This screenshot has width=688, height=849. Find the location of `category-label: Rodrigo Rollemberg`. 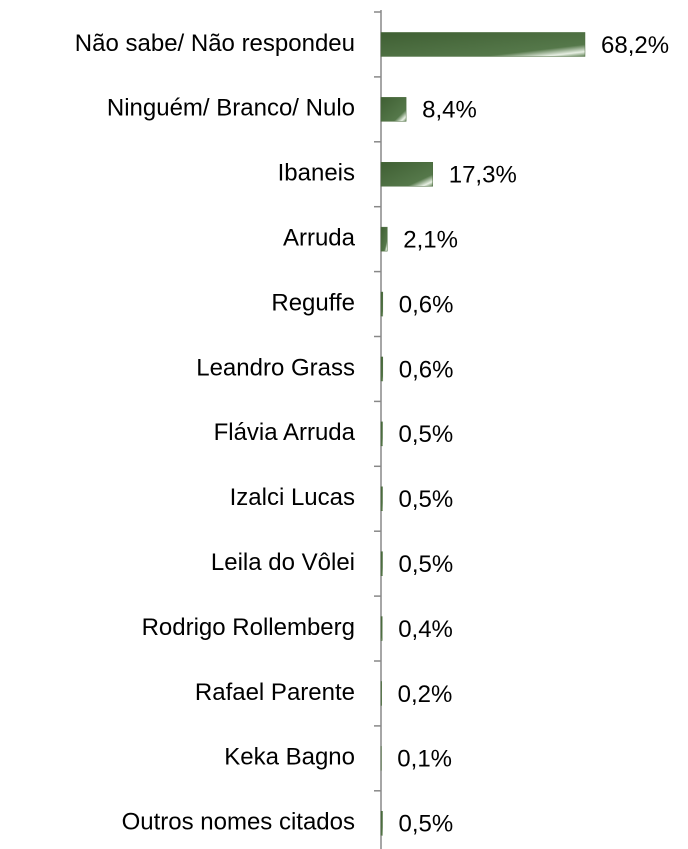

category-label: Rodrigo Rollemberg is located at coordinates (248, 627).